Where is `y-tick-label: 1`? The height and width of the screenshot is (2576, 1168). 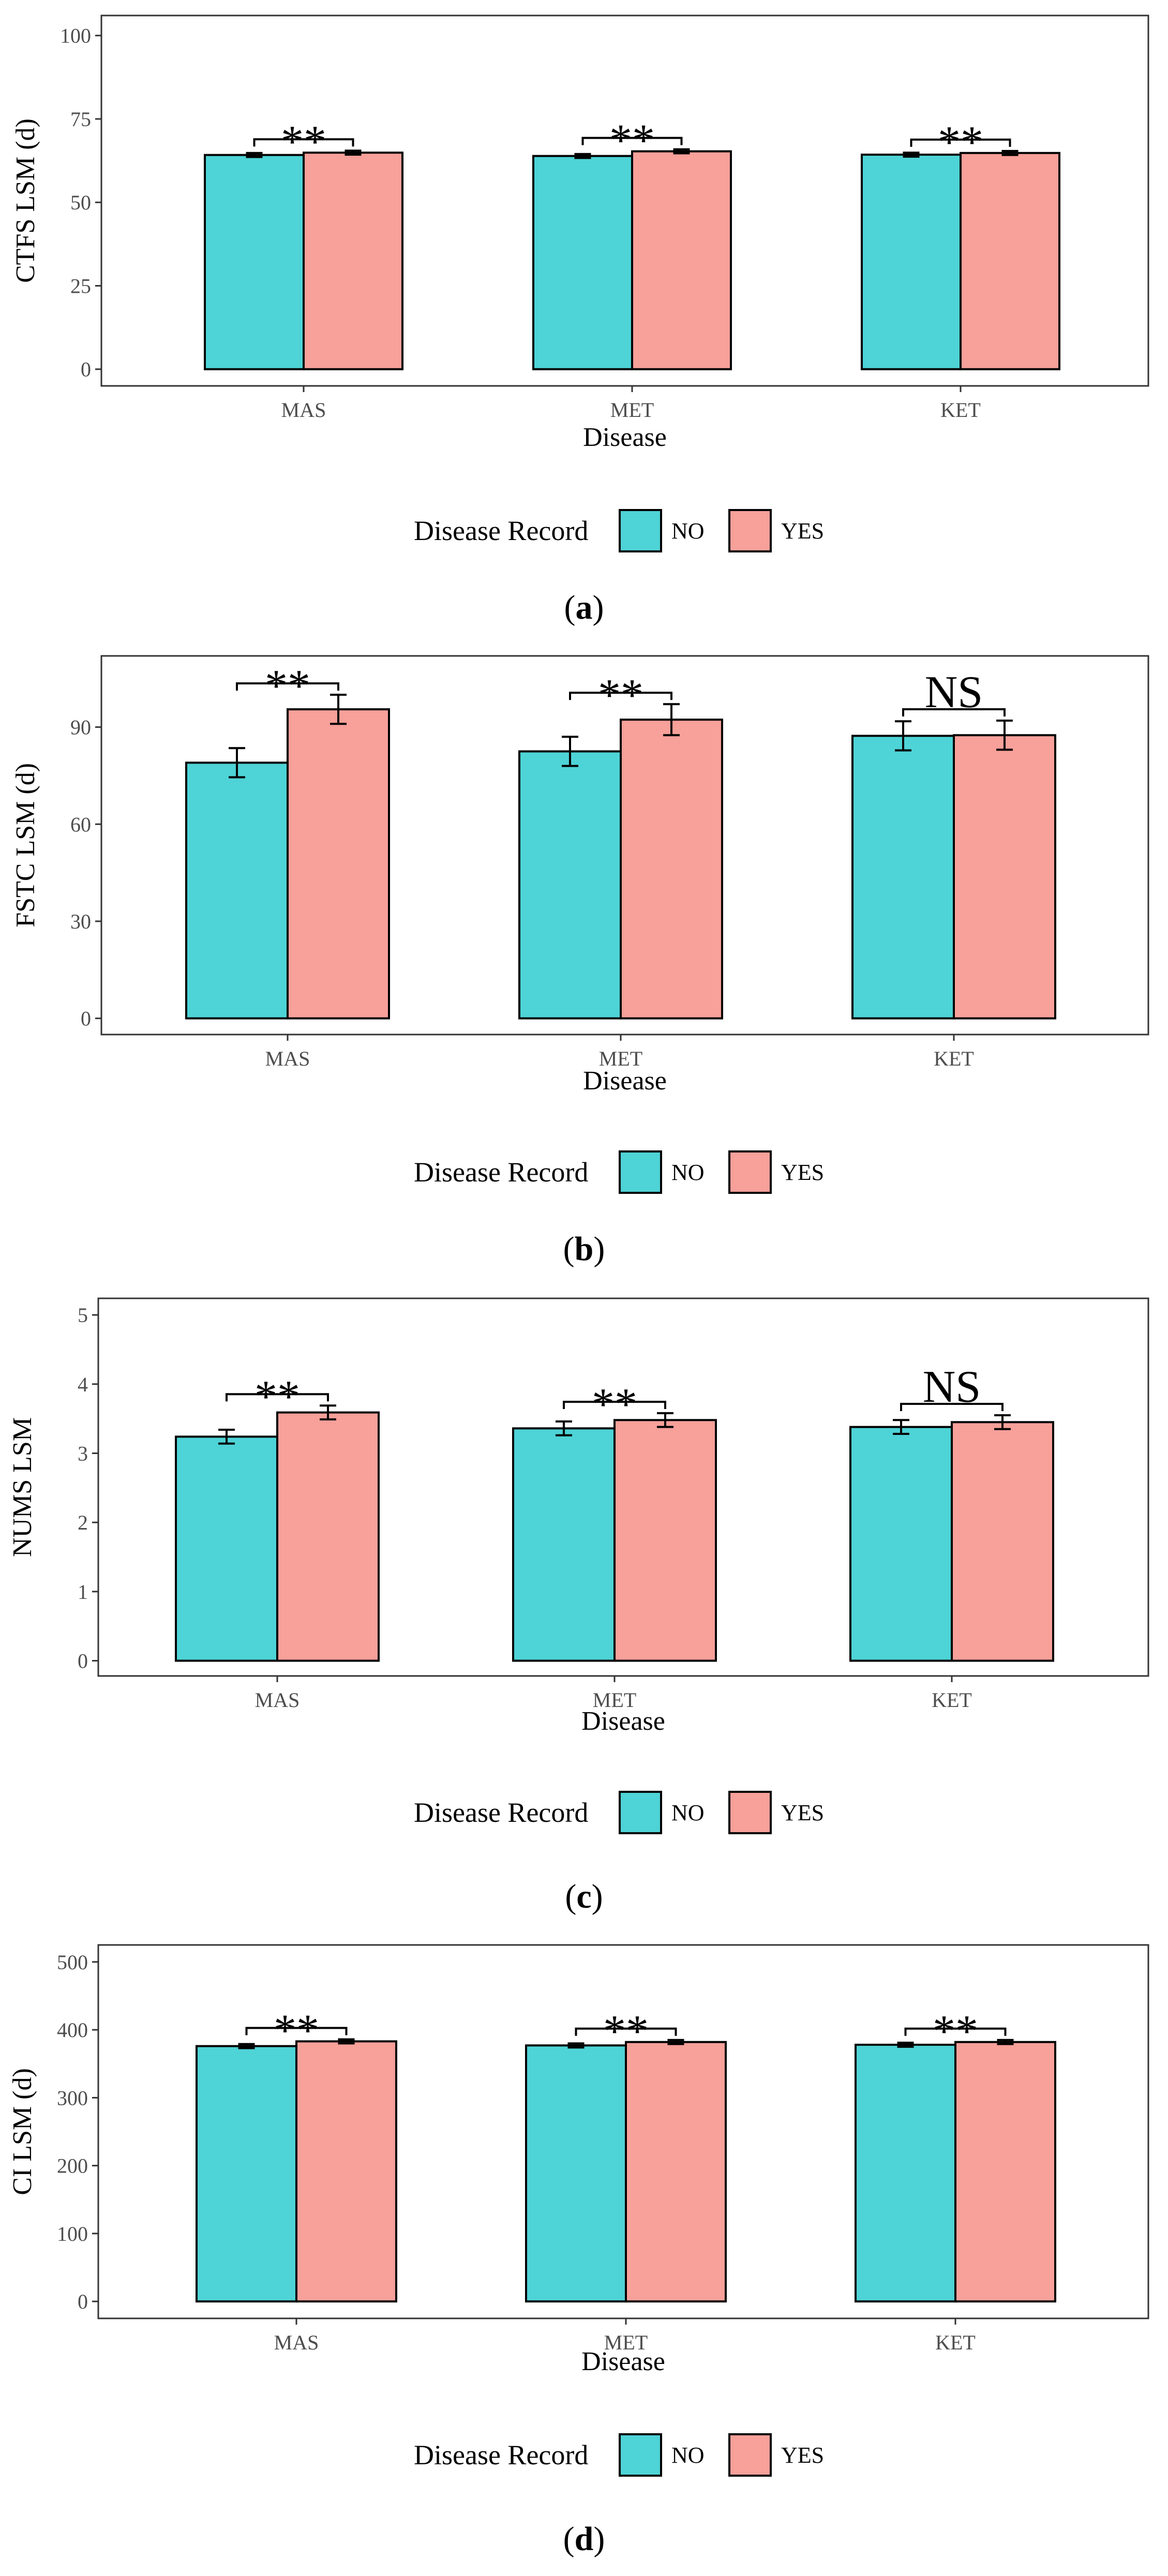
y-tick-label: 1 is located at coordinates (83, 1592).